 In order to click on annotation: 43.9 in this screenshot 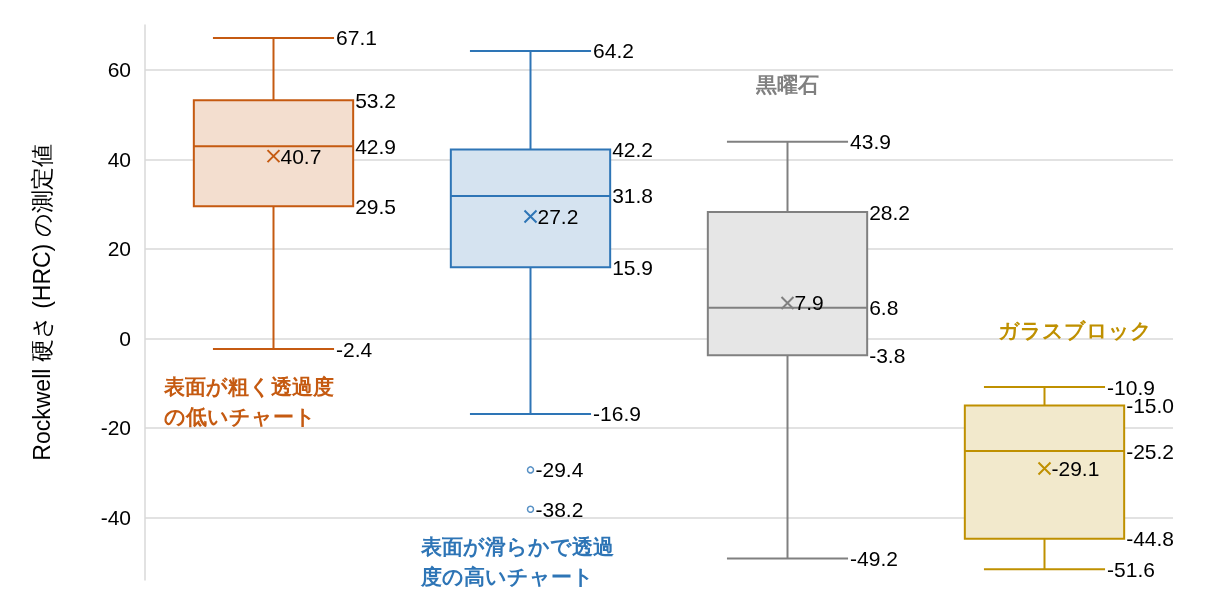, I will do `click(870, 142)`.